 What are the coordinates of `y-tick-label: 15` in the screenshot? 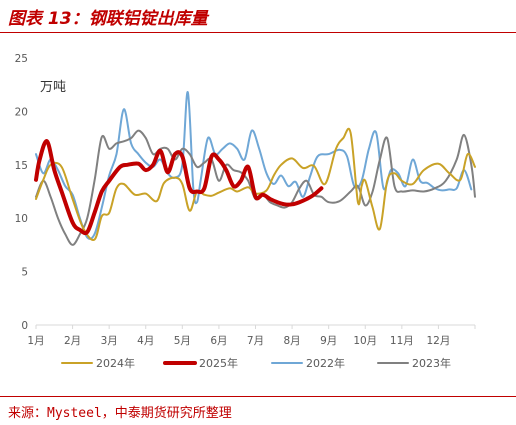 It's located at (21, 166).